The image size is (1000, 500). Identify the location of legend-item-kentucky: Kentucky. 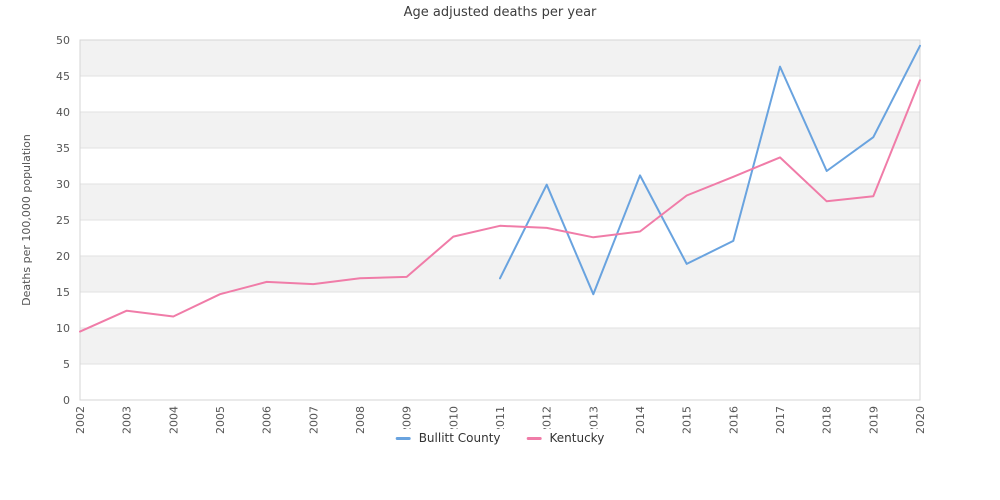
(565, 438).